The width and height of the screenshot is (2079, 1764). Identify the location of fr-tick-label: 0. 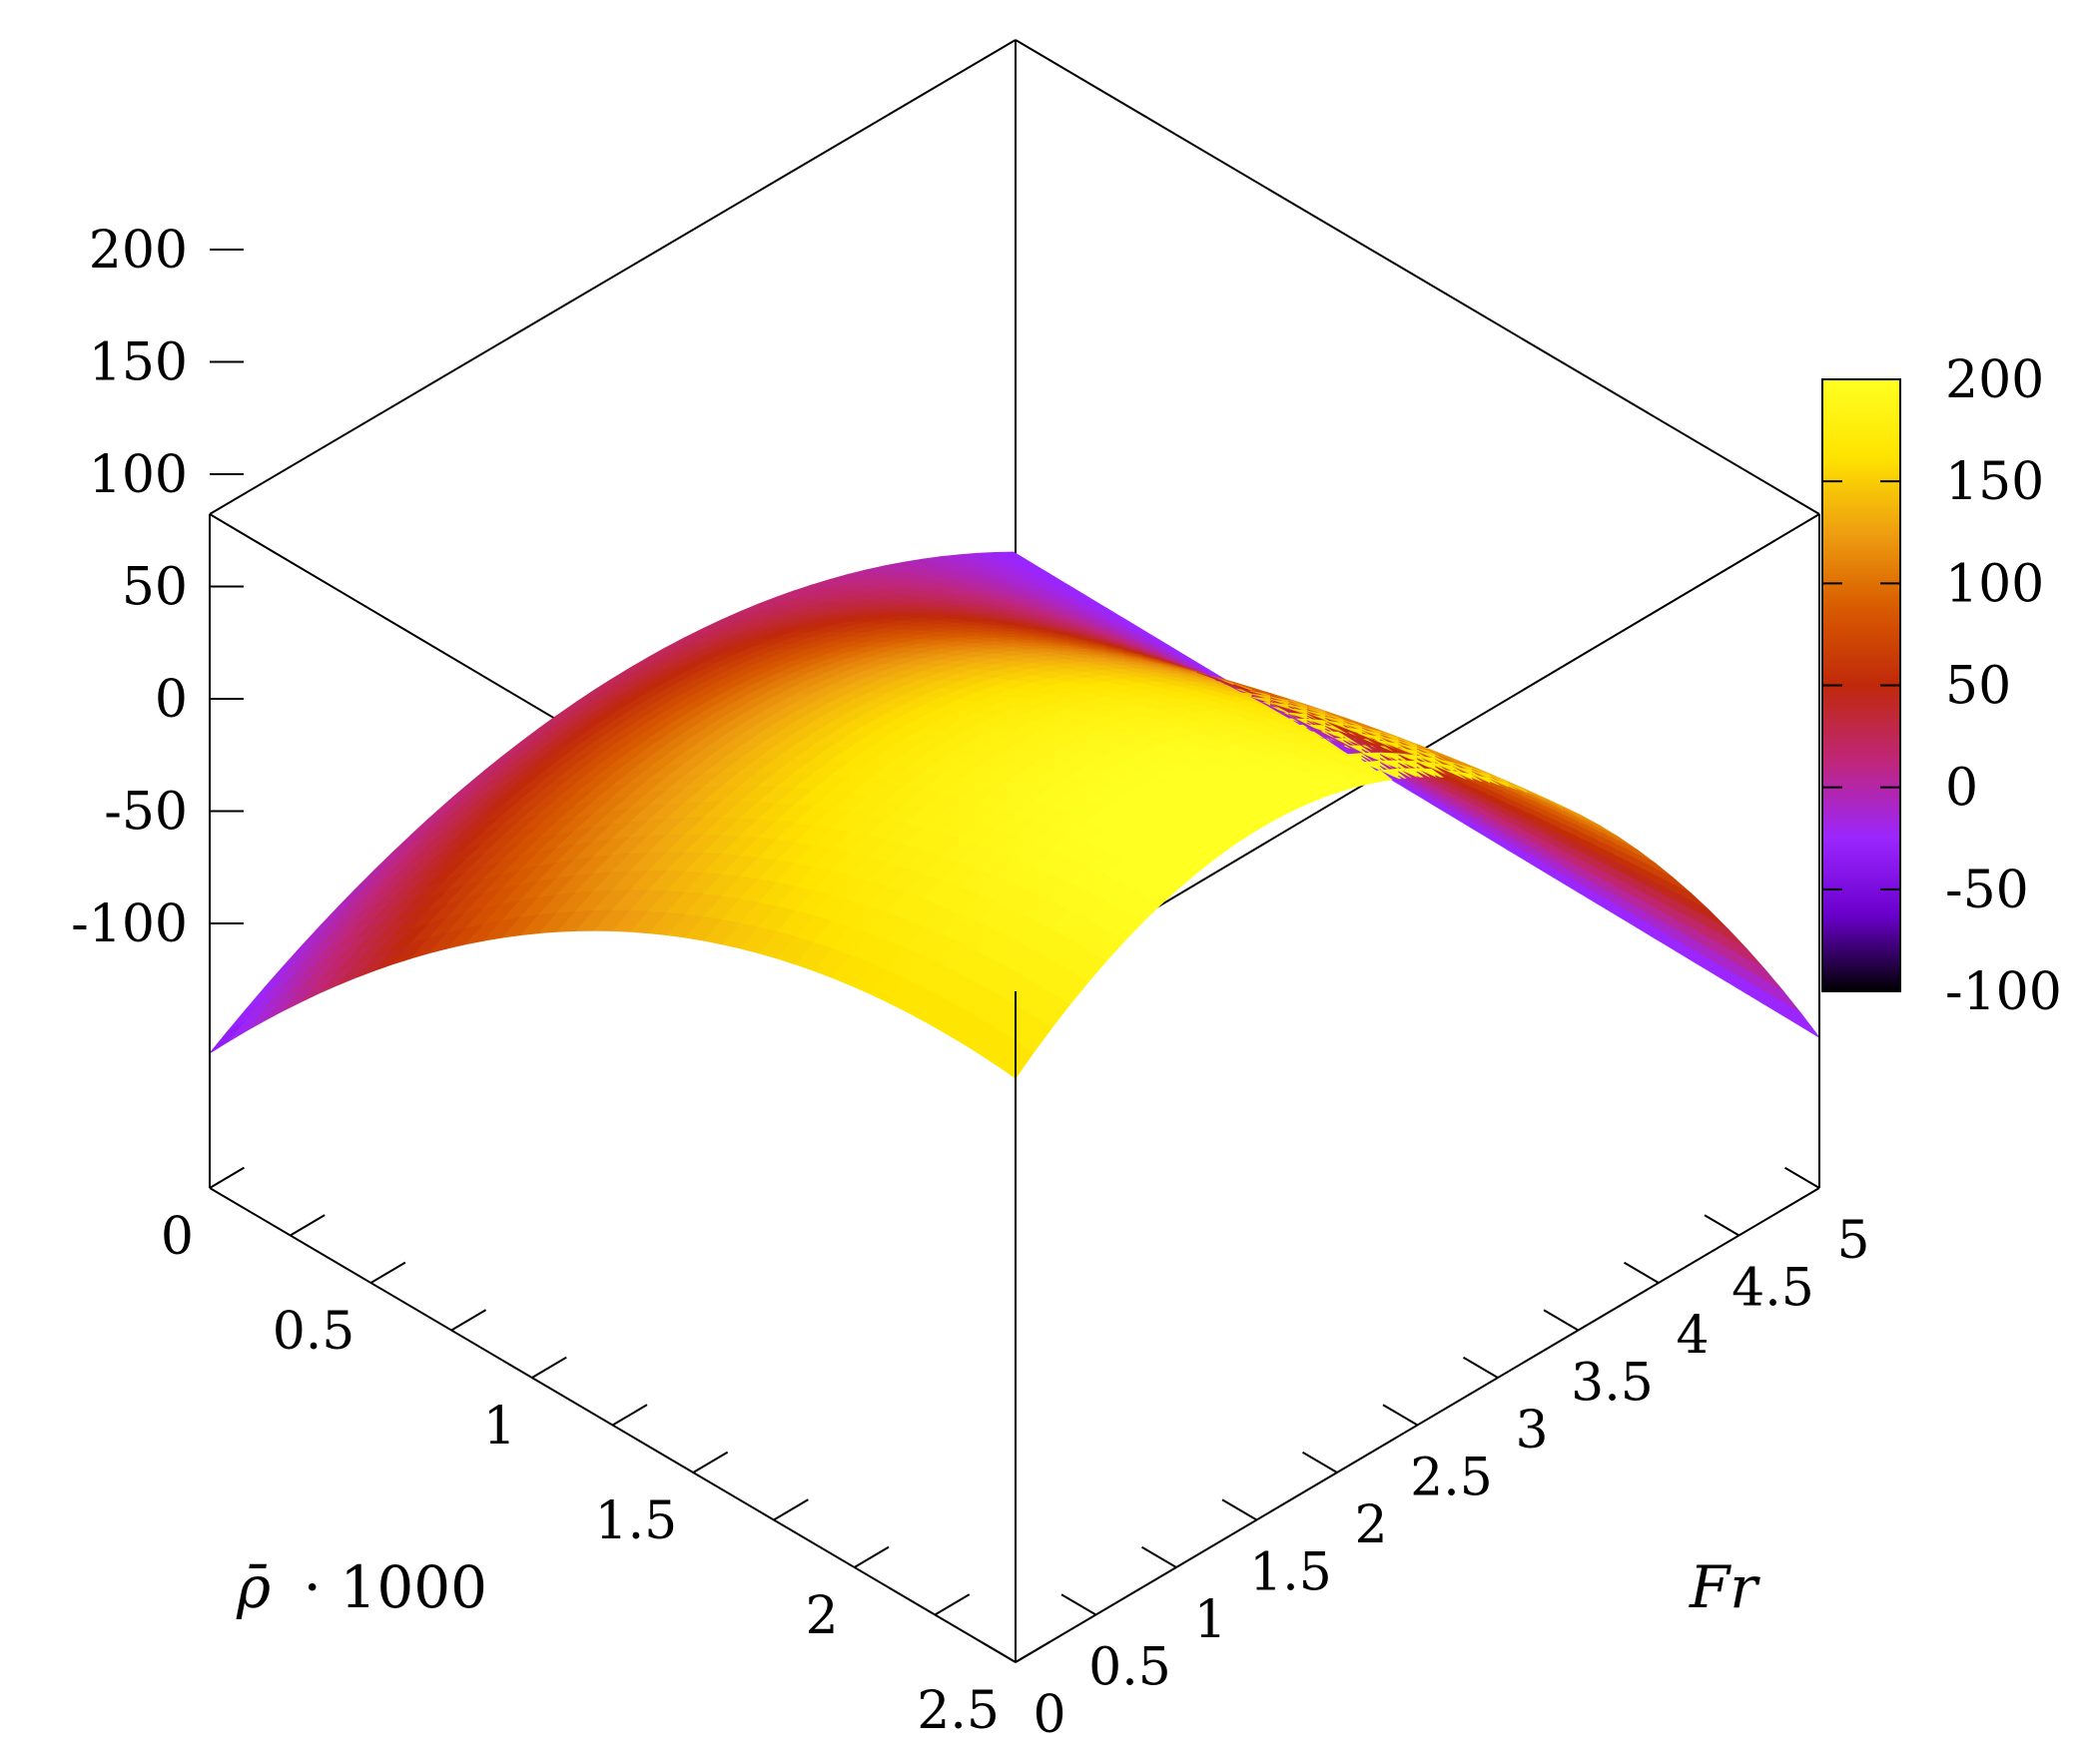
(1049, 1715).